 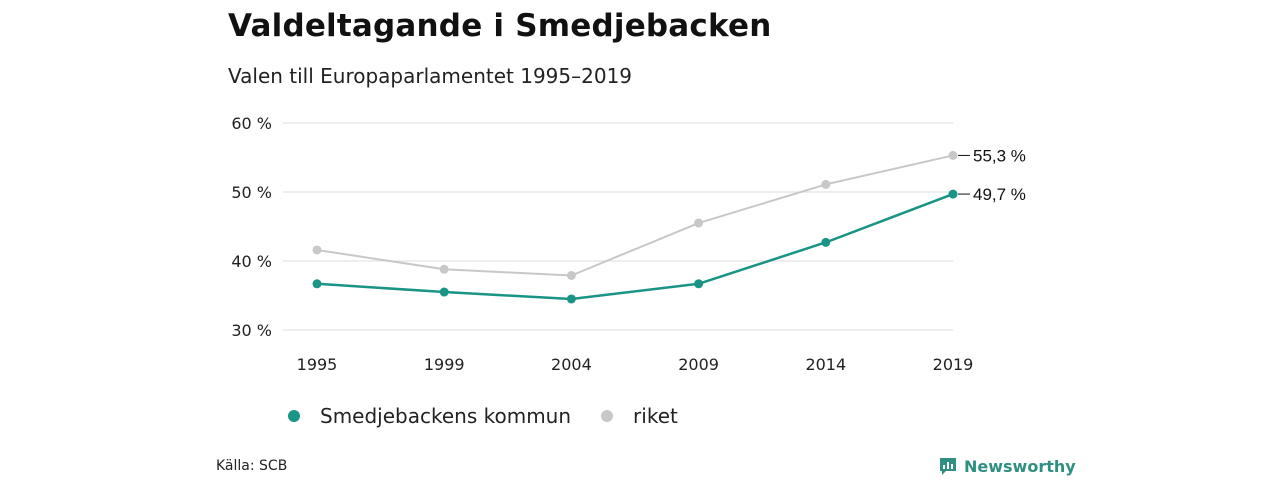 I want to click on end-labels: 55,3 % 49,7 %, so click(x=992, y=175).